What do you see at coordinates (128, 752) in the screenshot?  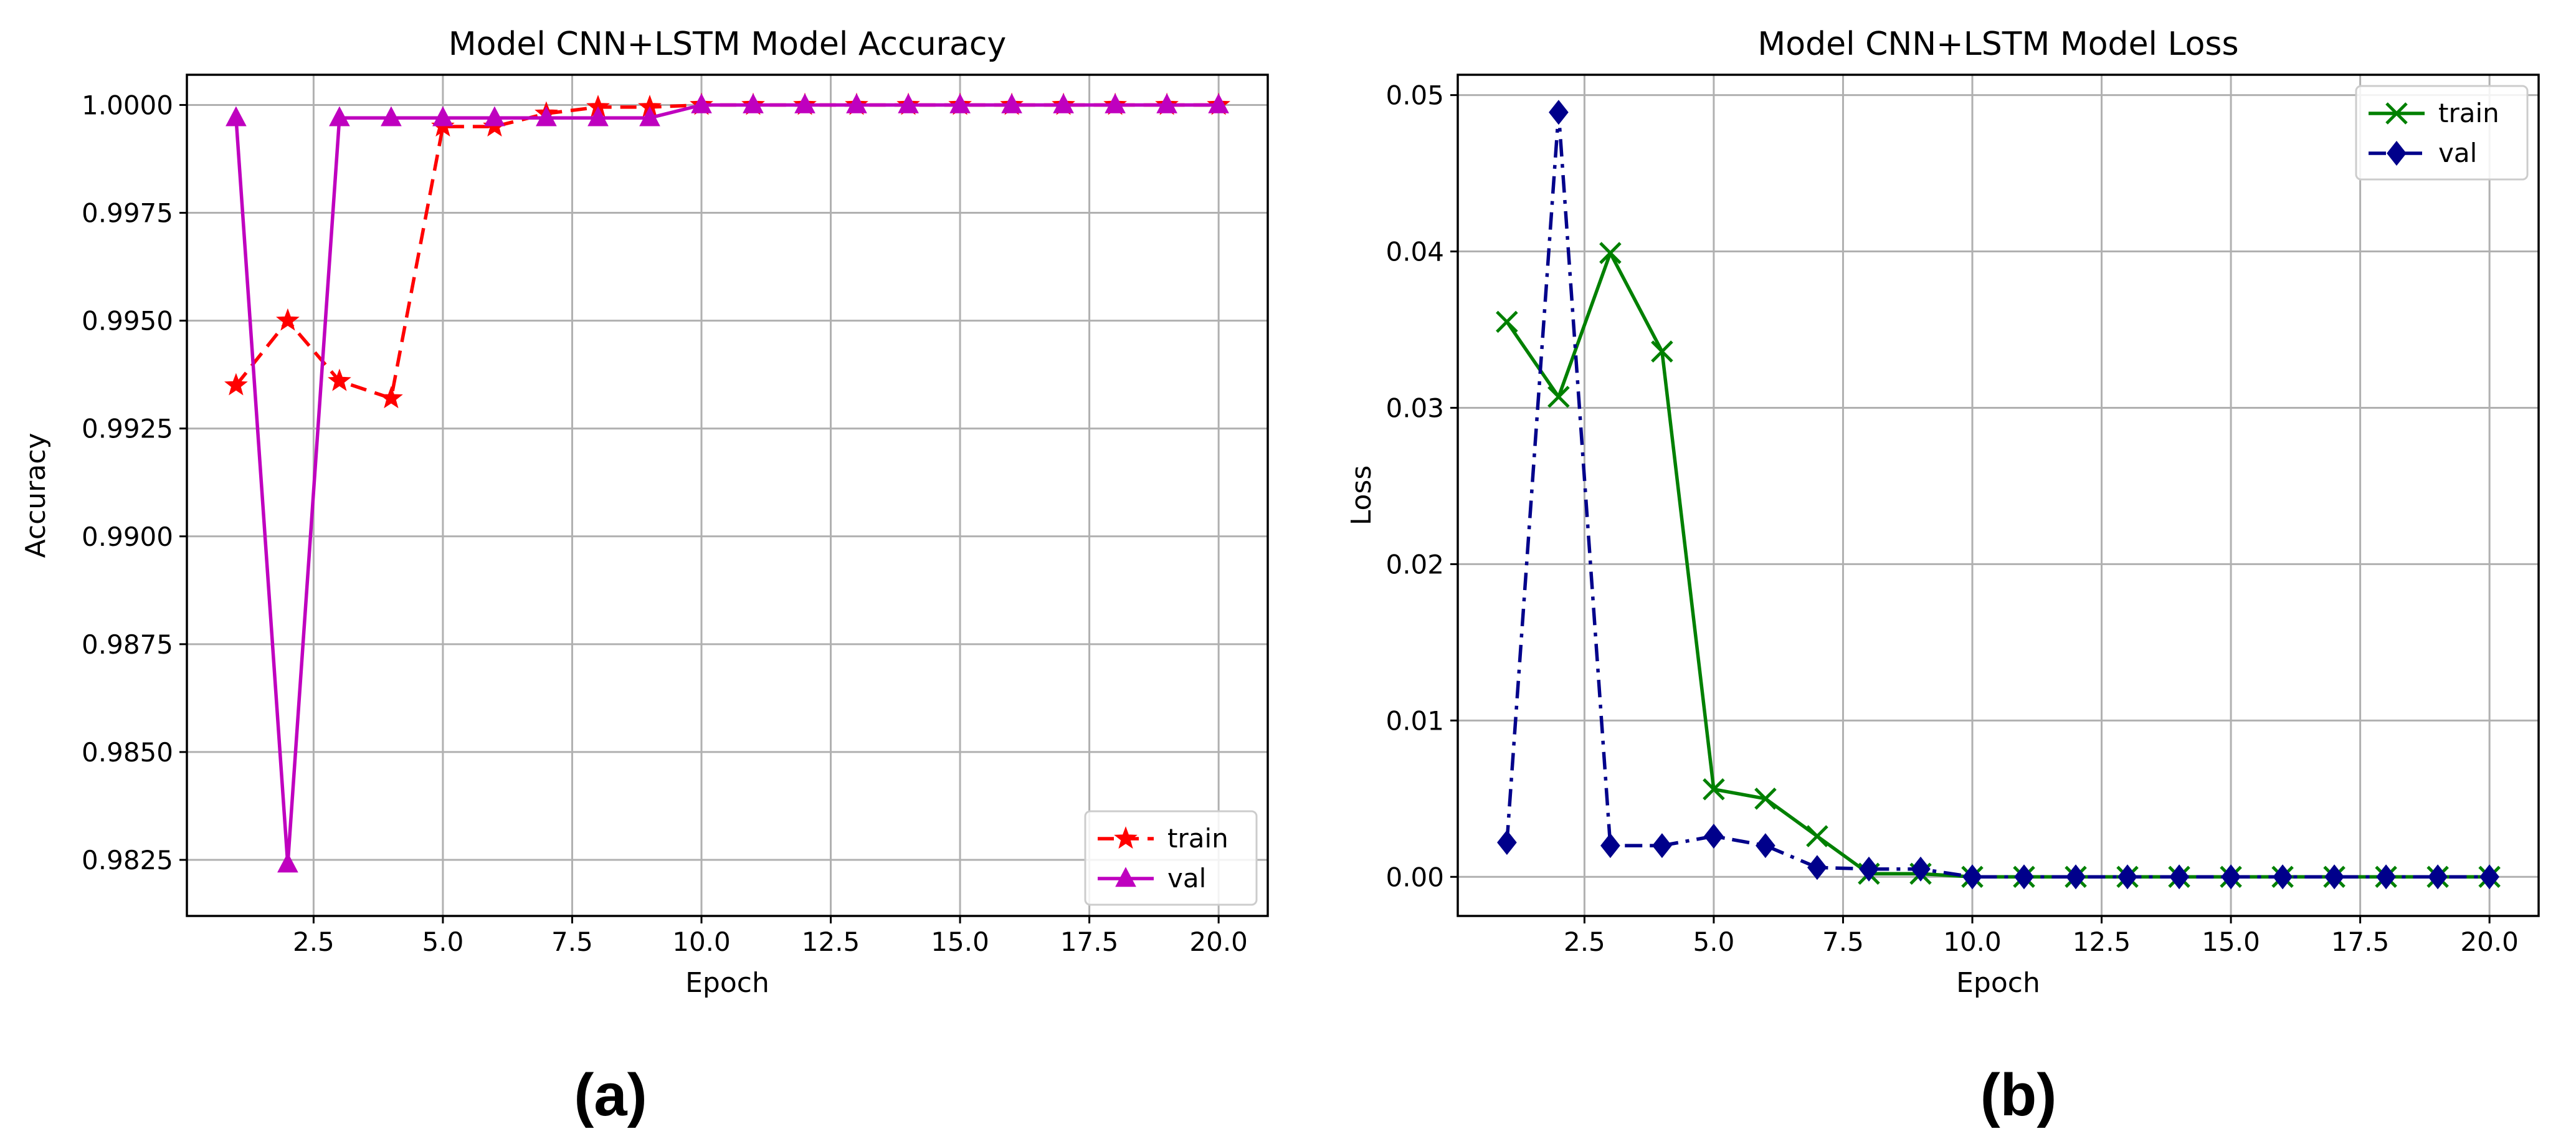 I see `y-tick-label: 0.9850` at bounding box center [128, 752].